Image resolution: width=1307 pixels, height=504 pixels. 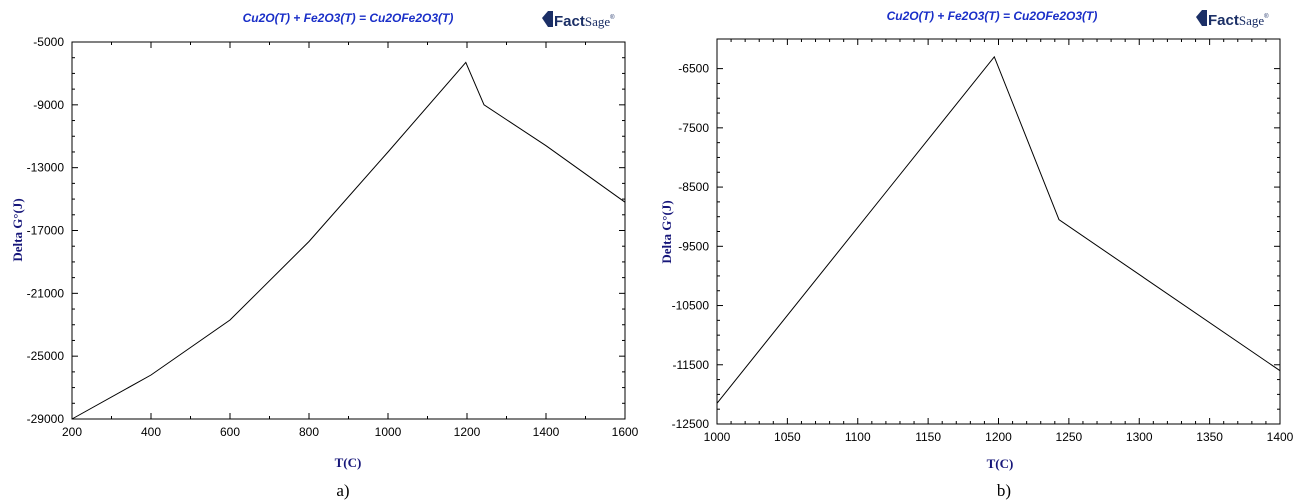 What do you see at coordinates (693, 128) in the screenshot?
I see `chart-b-y-tick-label: -7500` at bounding box center [693, 128].